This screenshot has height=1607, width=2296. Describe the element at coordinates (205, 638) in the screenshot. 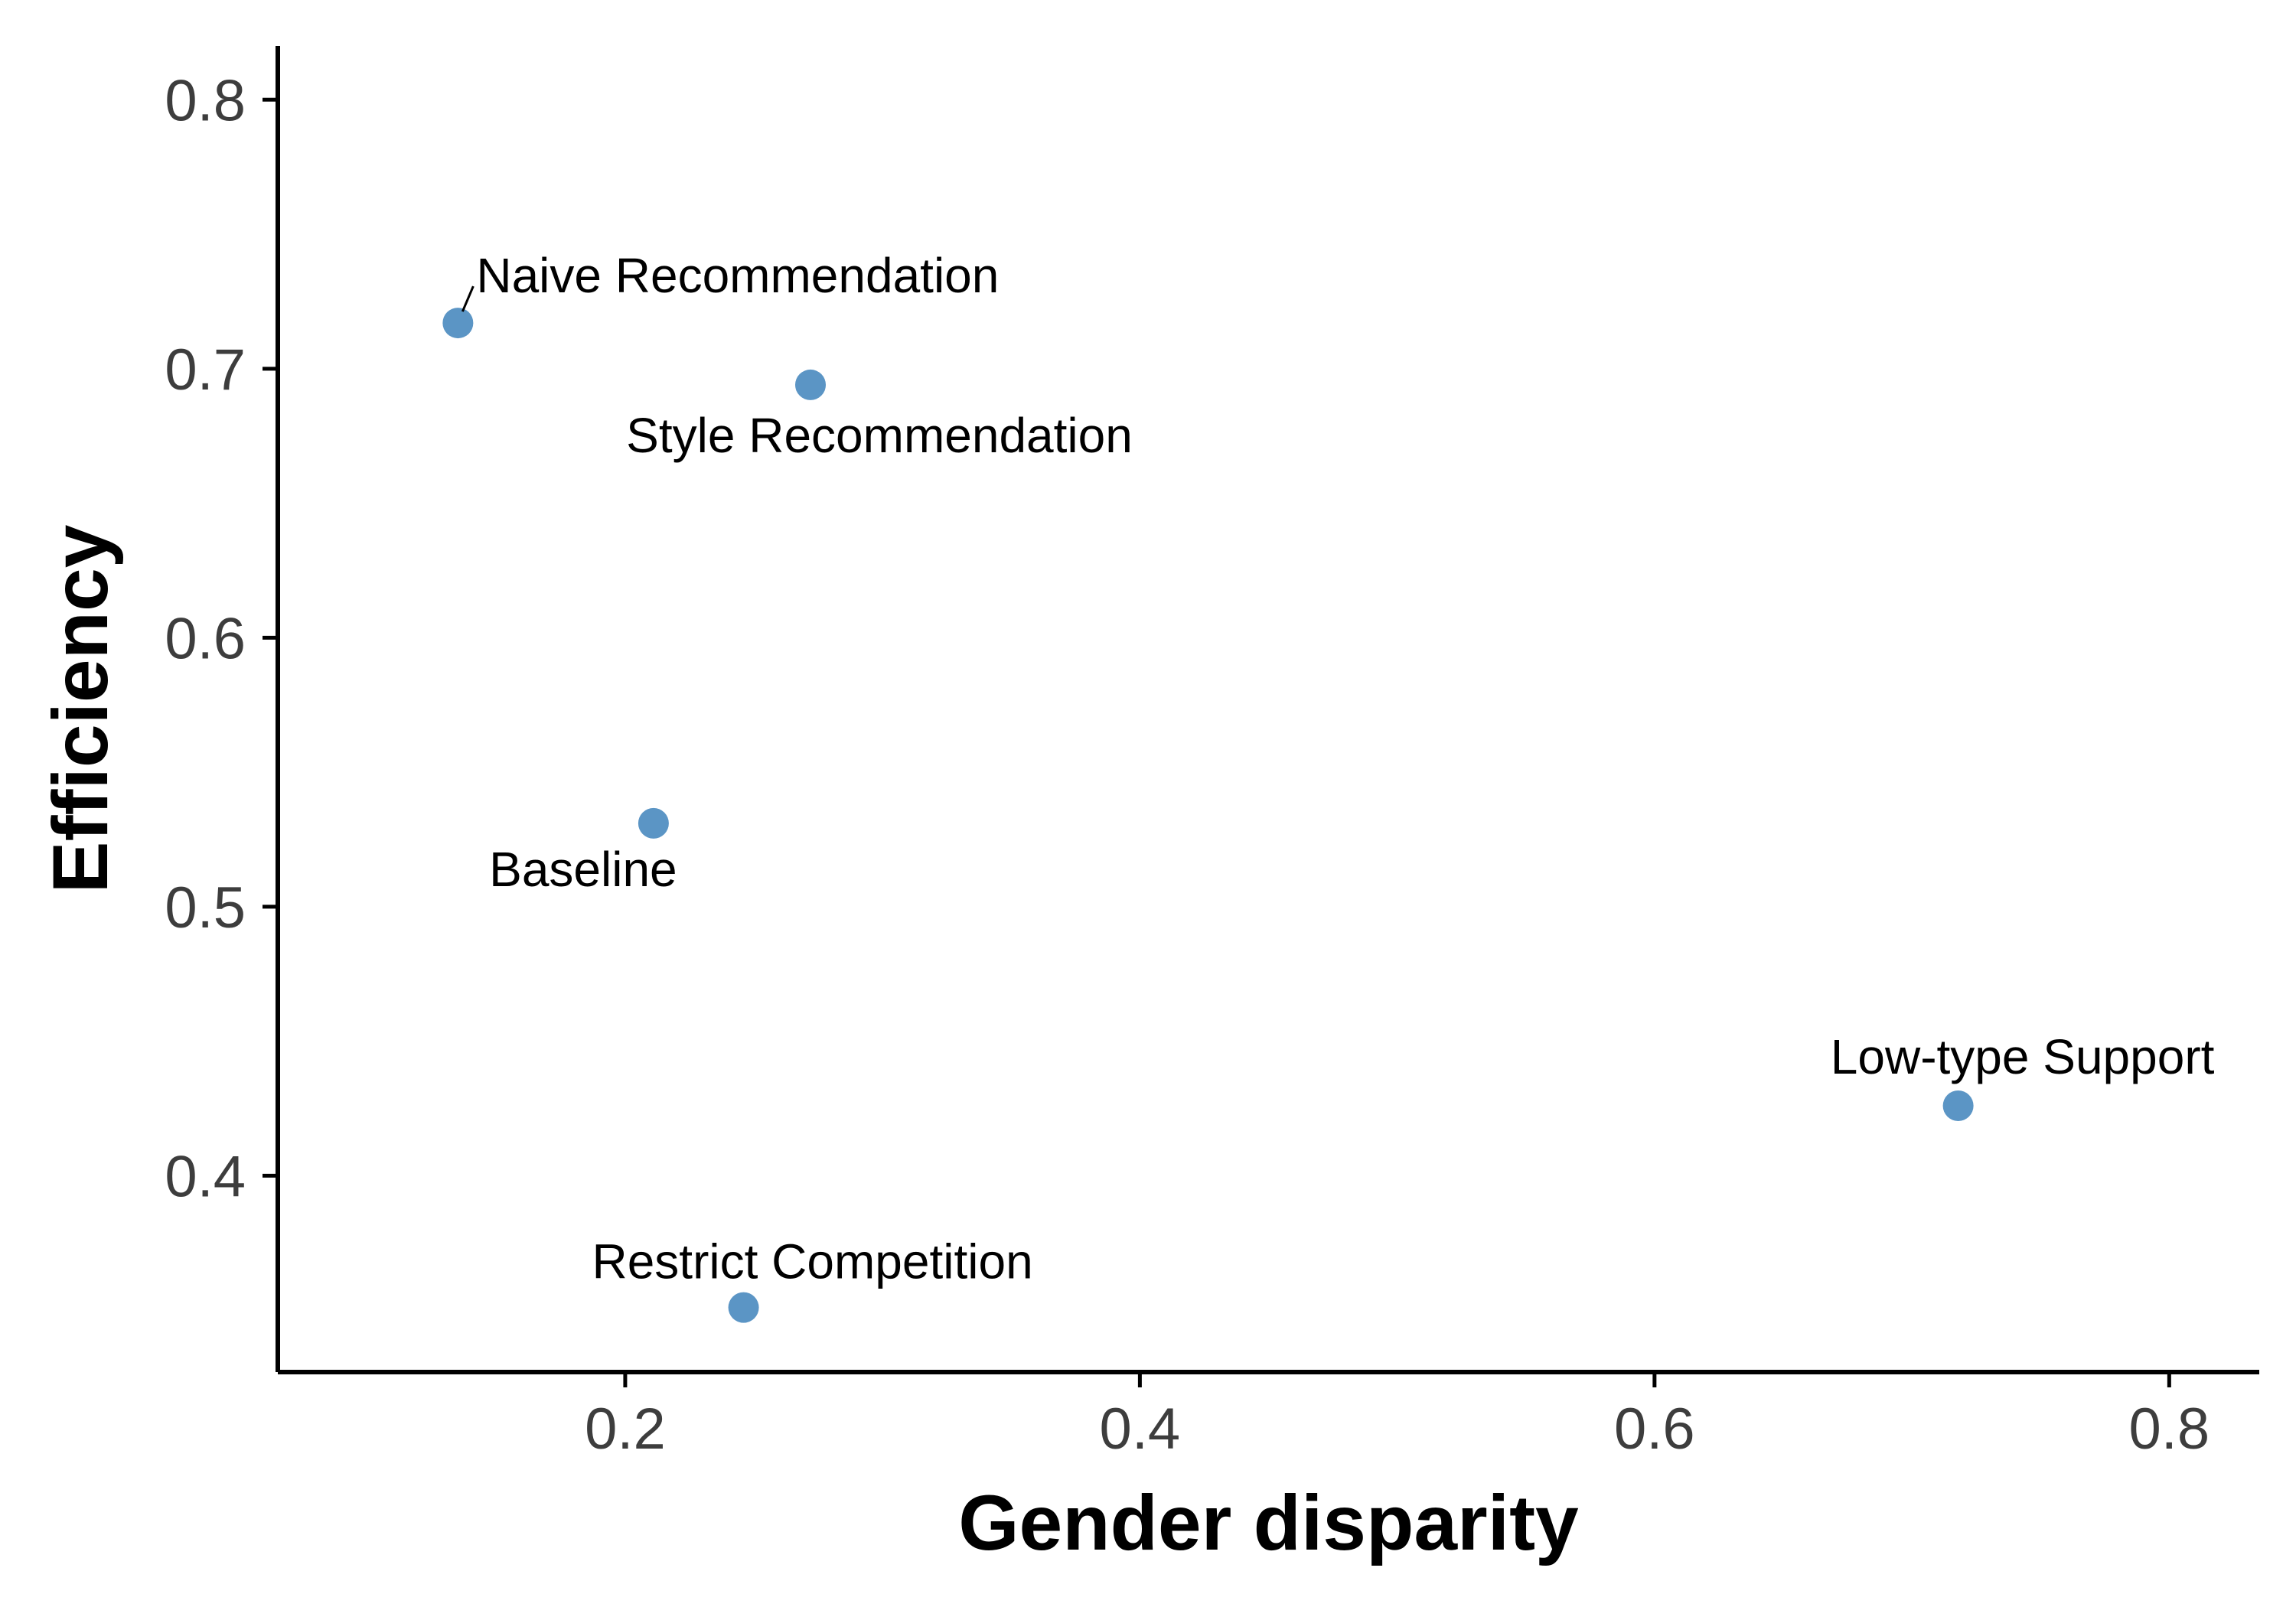

I see `y-tick-label: 0.6` at that location.